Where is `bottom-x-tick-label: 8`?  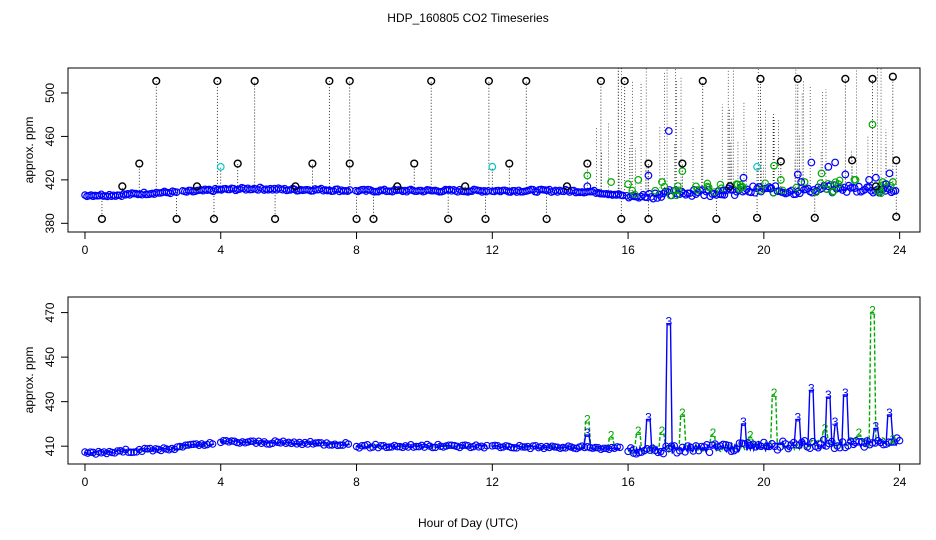 bottom-x-tick-label: 8 is located at coordinates (356, 482).